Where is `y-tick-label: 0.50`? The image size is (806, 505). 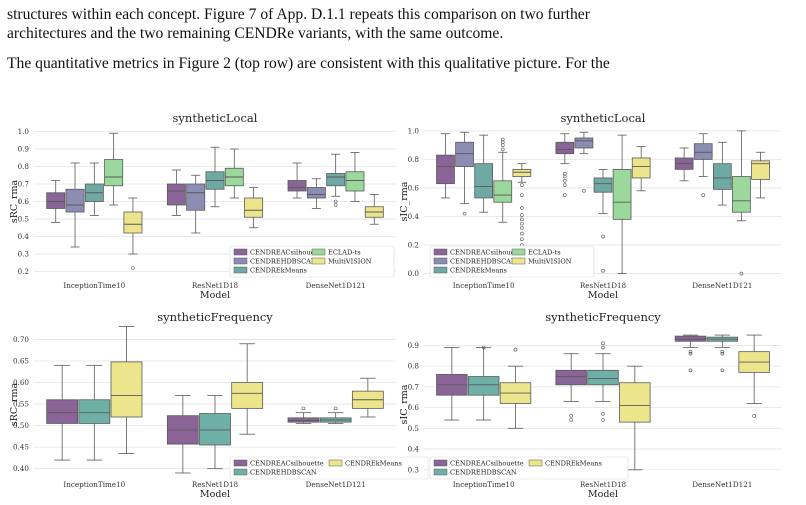
y-tick-label: 0.50 is located at coordinates (21, 425).